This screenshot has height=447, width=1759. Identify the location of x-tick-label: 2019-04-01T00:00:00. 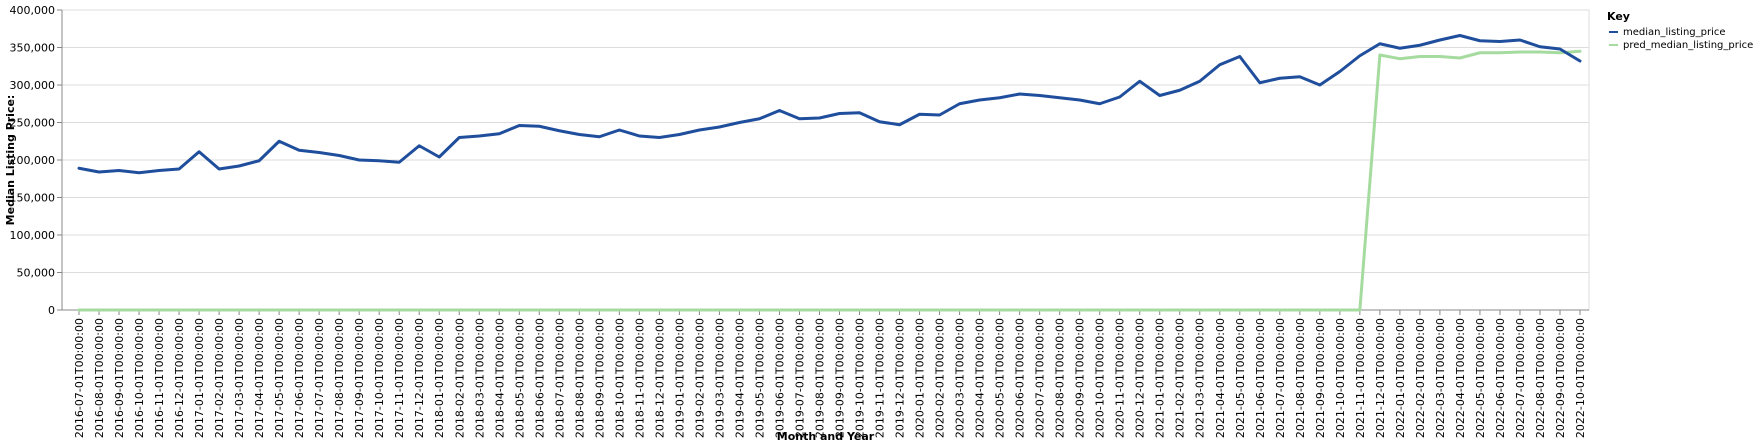
(739, 378).